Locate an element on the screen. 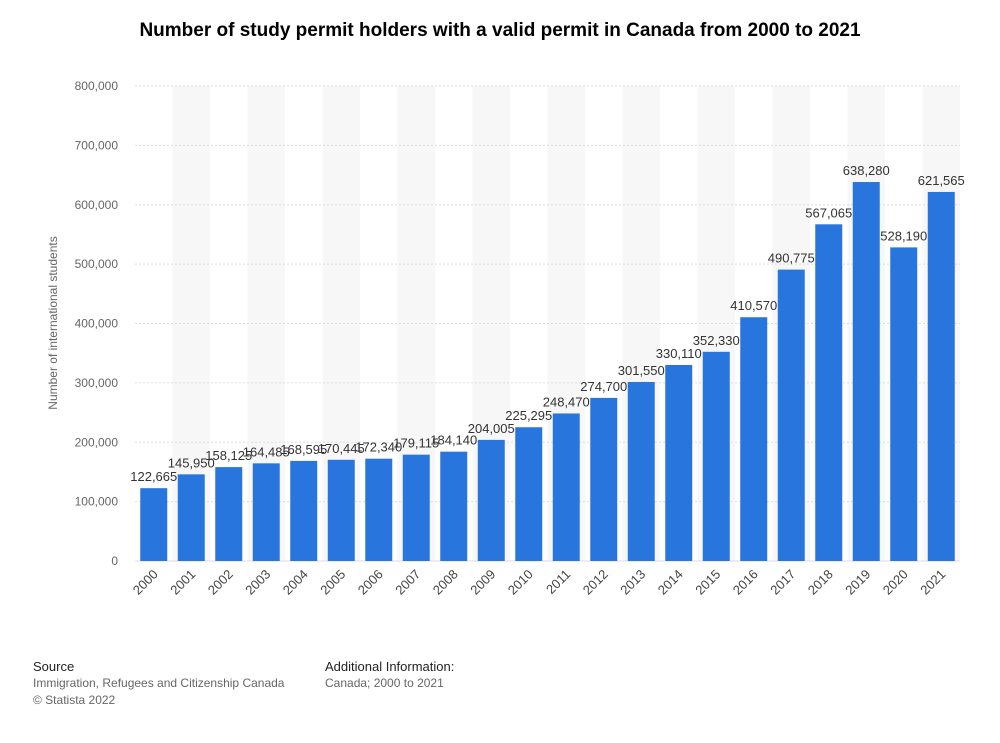 Image resolution: width=1000 pixels, height=743 pixels. x-tick-label-2021: 2021 is located at coordinates (932, 582).